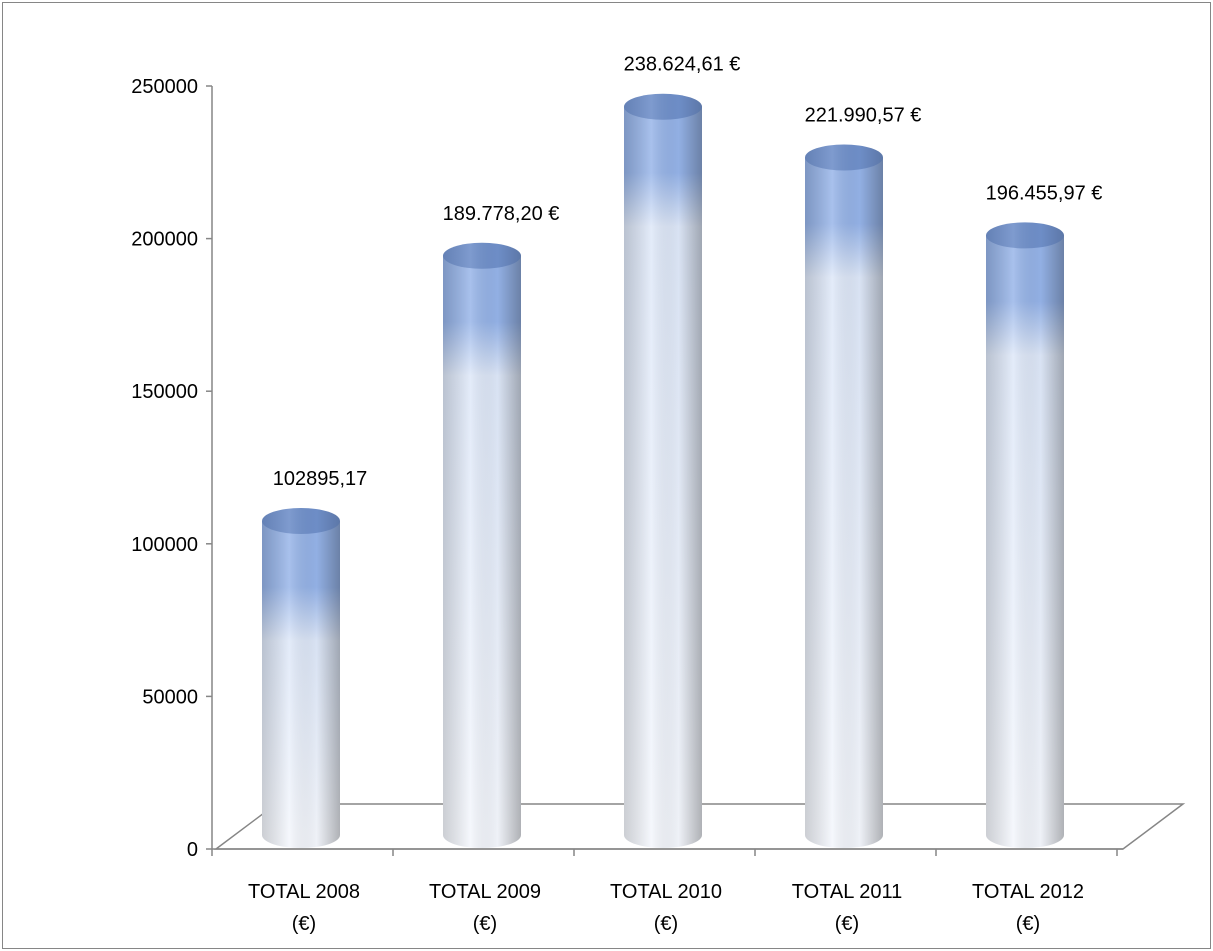 The height and width of the screenshot is (951, 1213). What do you see at coordinates (304, 892) in the screenshot?
I see `x-tick-label: TOTAL 2008` at bounding box center [304, 892].